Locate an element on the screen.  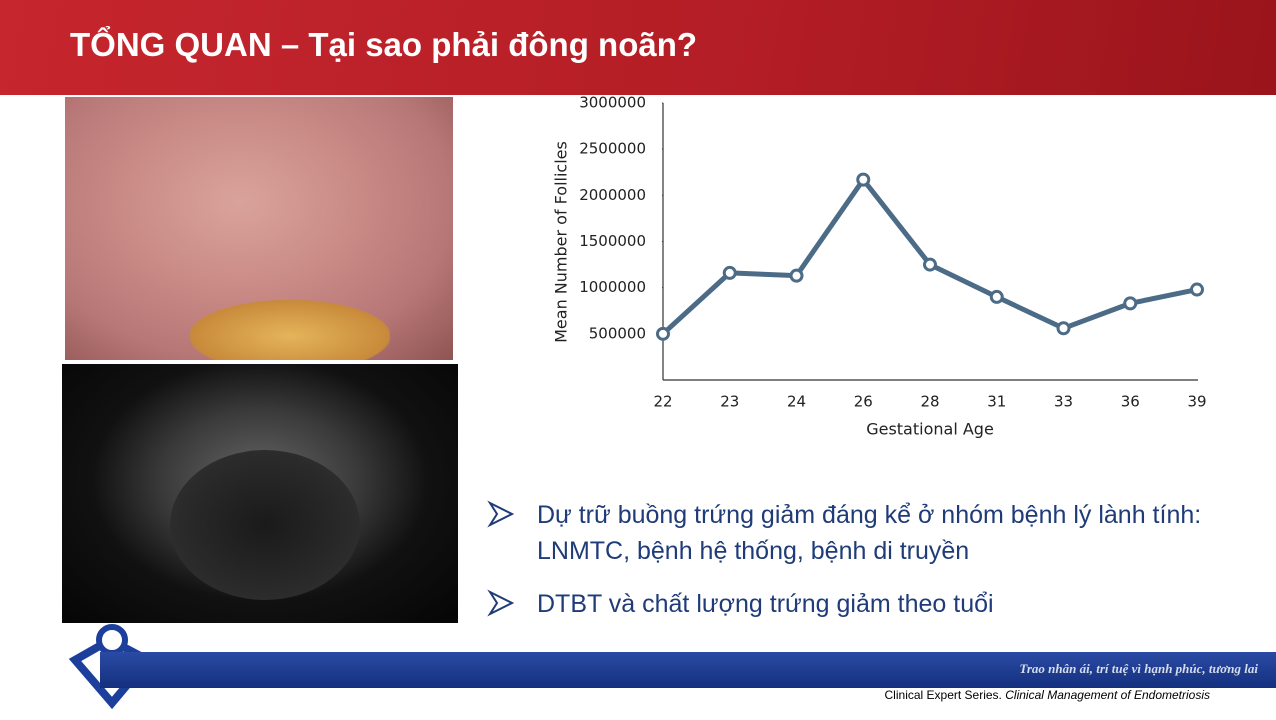
x-tick-label: 26 is located at coordinates (863, 402).